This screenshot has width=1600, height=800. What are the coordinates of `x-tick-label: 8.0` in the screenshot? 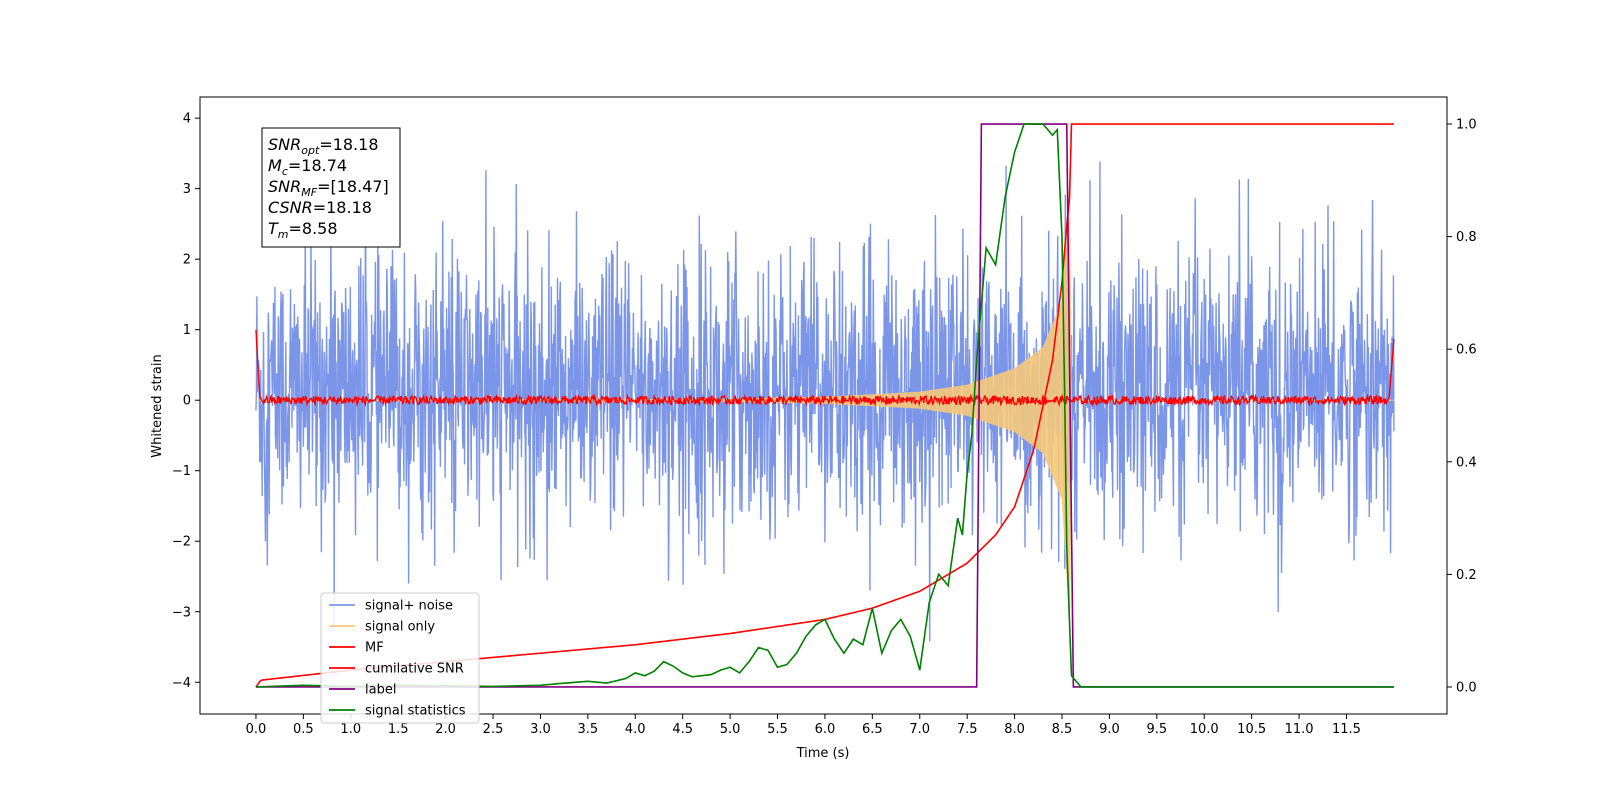 It's located at (1014, 729).